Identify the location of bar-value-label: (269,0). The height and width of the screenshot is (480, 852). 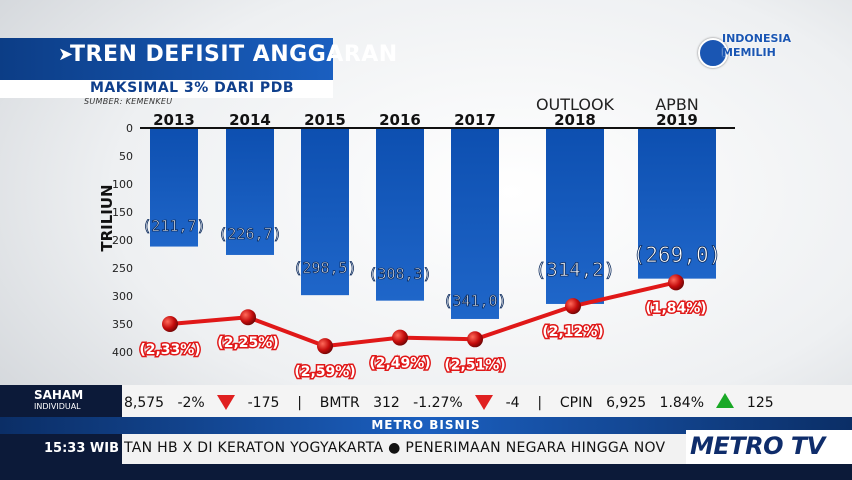
(677, 255).